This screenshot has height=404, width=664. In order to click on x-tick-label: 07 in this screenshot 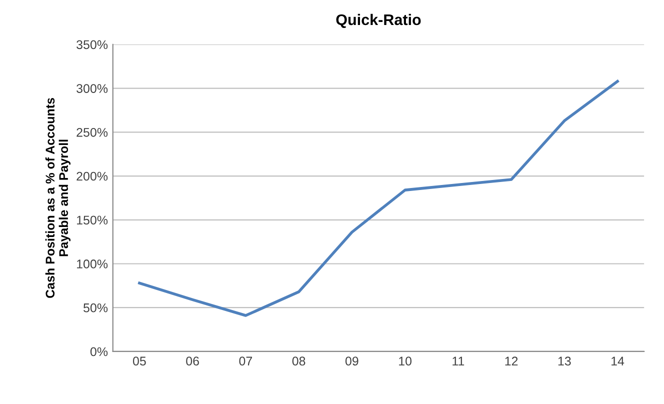, I will do `click(245, 361)`.